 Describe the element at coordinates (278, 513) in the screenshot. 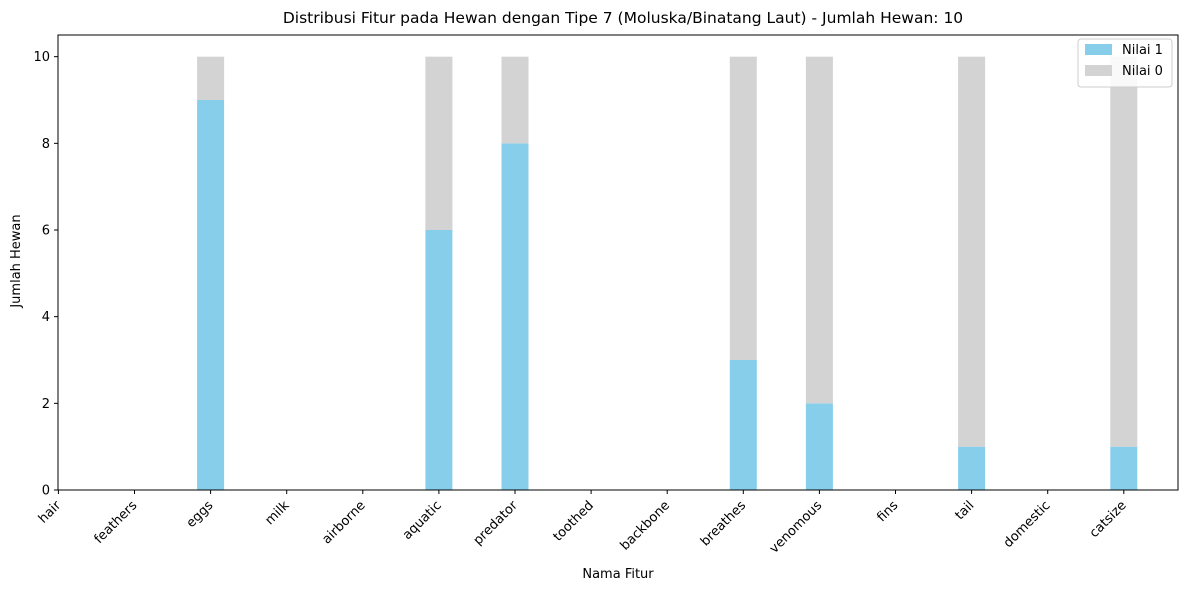

I see `x-tick-label-milk: milk` at that location.